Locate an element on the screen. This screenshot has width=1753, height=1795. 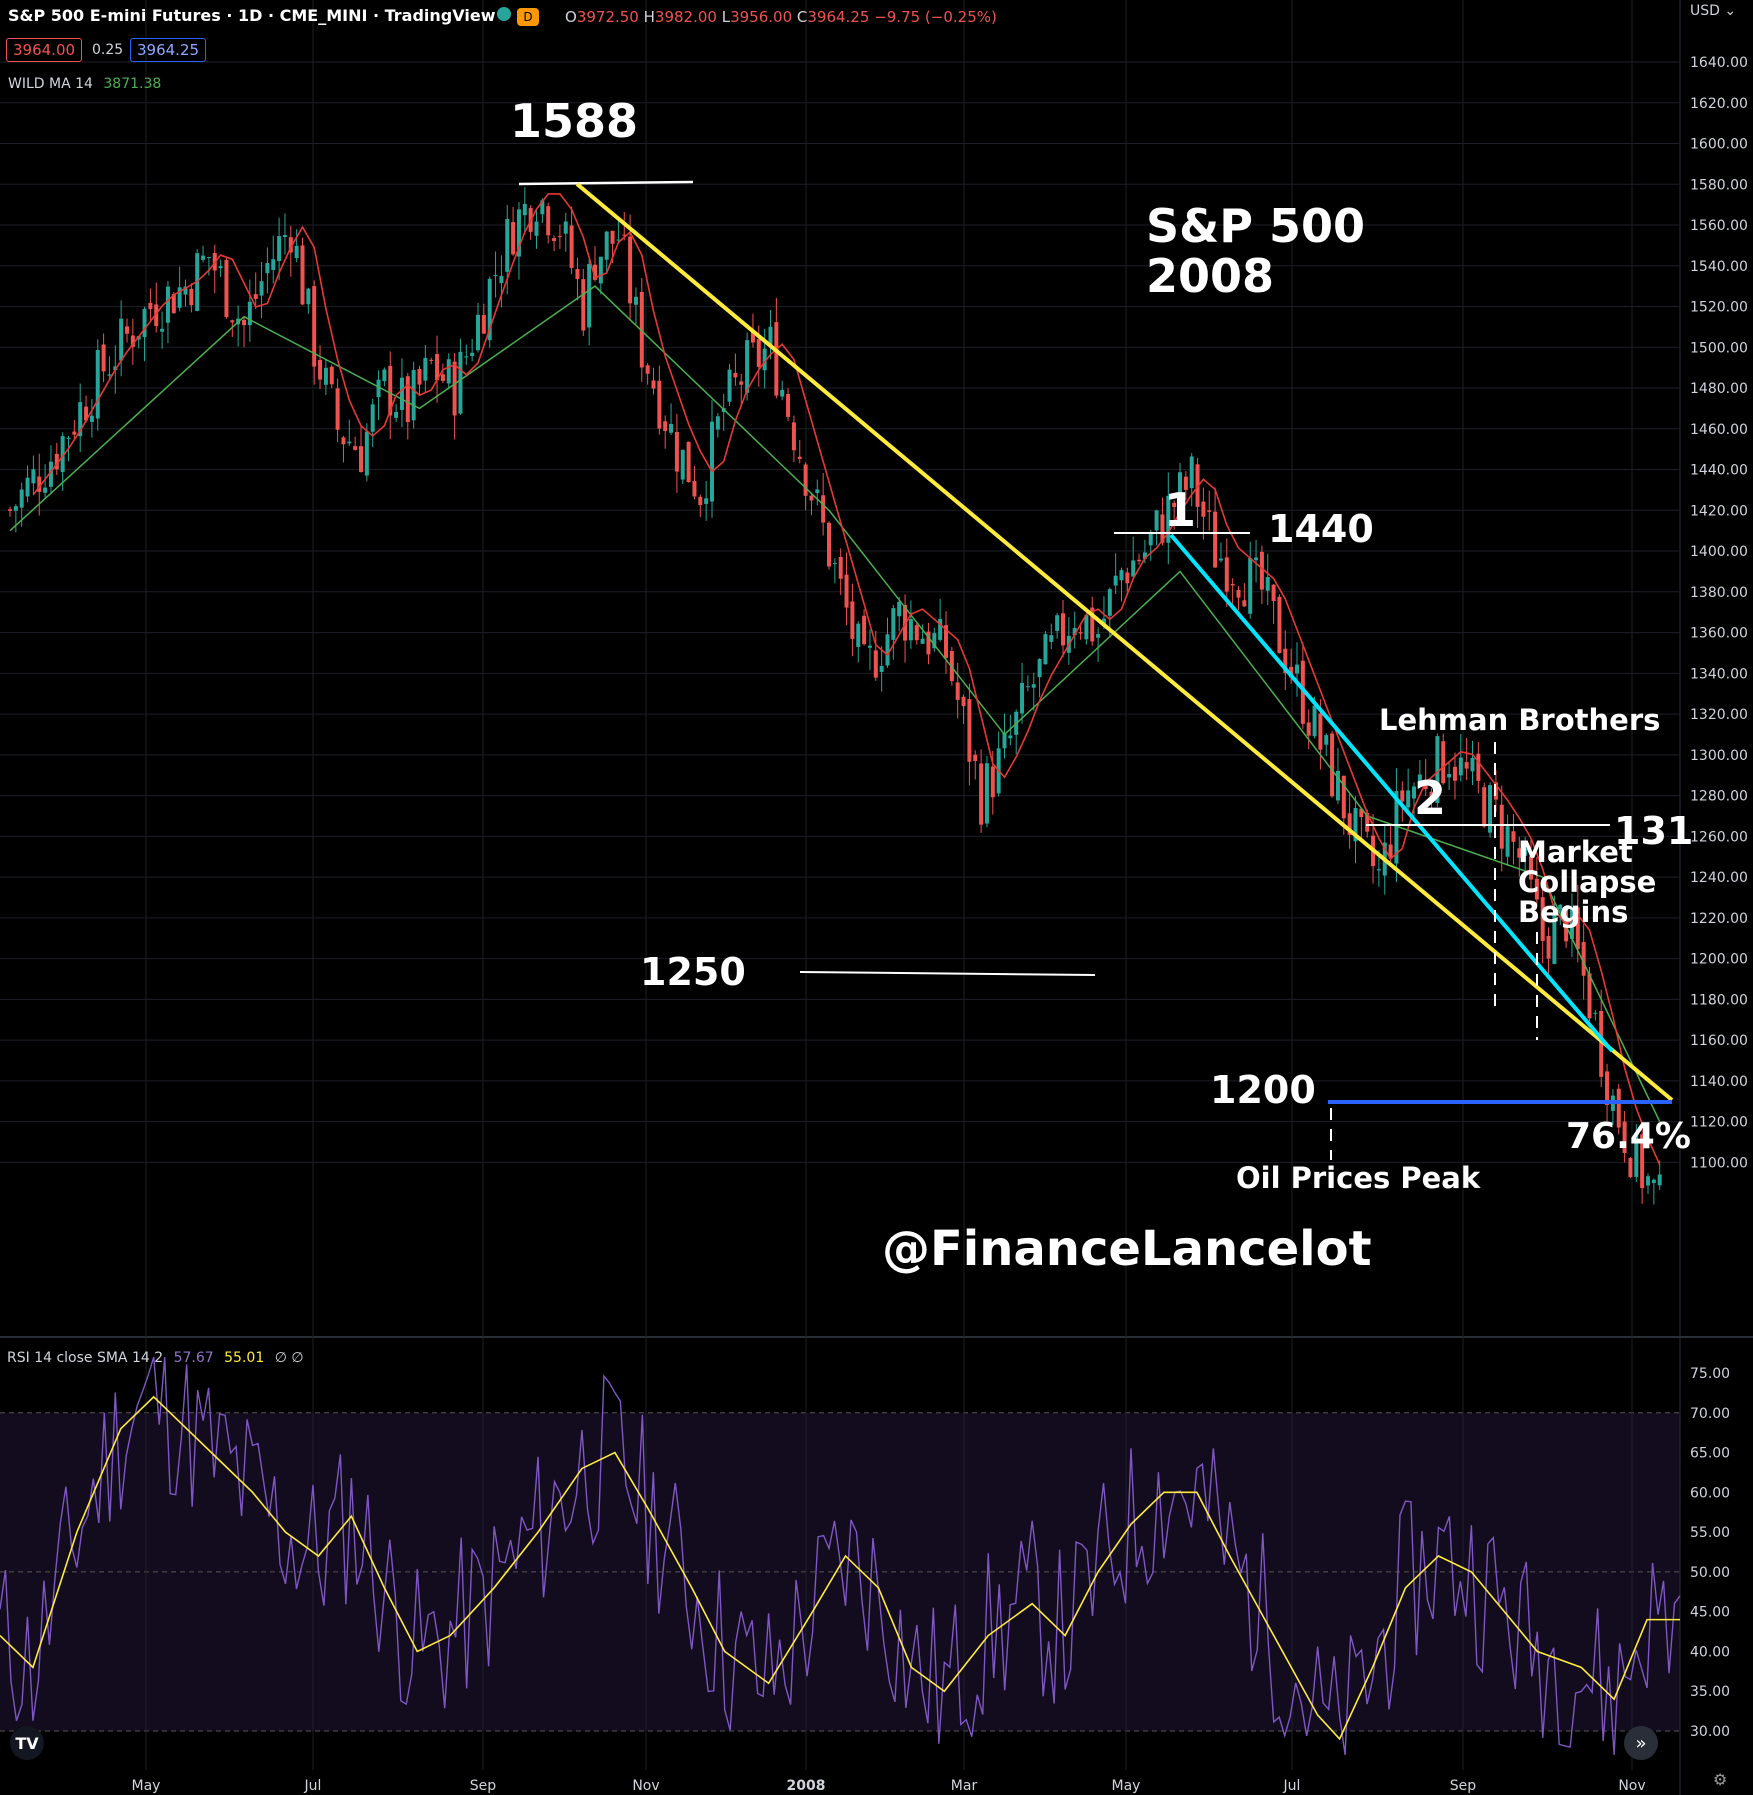
time-axis: May Jul Sep Nov 2008 Mar May Jul Sep Nov is located at coordinates (889, 1786).